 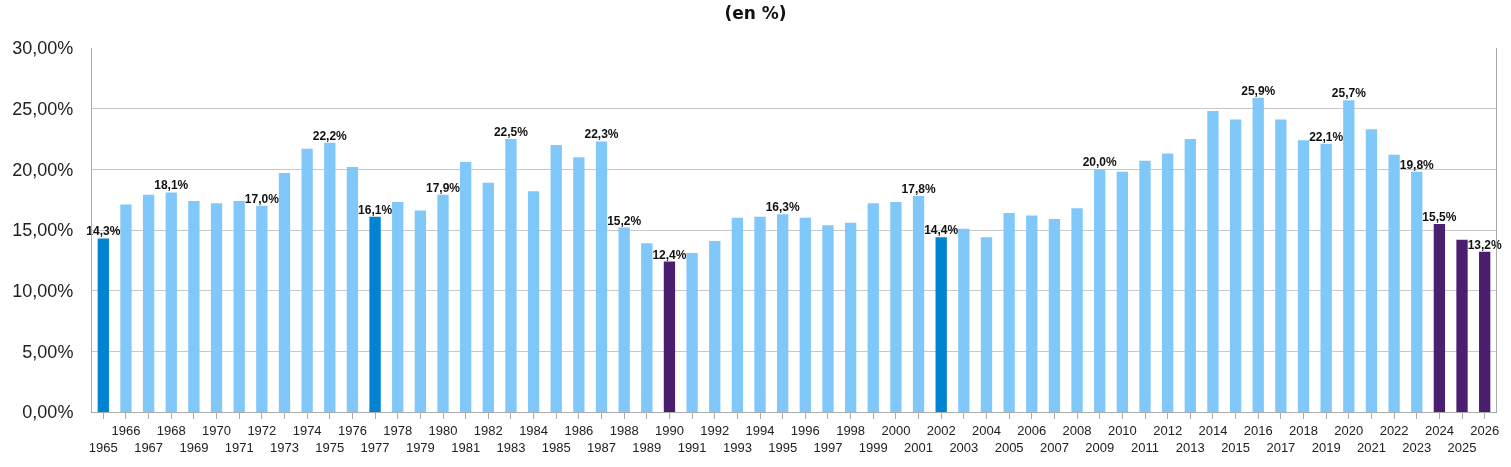 I want to click on data-label: 14,4%, so click(x=941, y=230).